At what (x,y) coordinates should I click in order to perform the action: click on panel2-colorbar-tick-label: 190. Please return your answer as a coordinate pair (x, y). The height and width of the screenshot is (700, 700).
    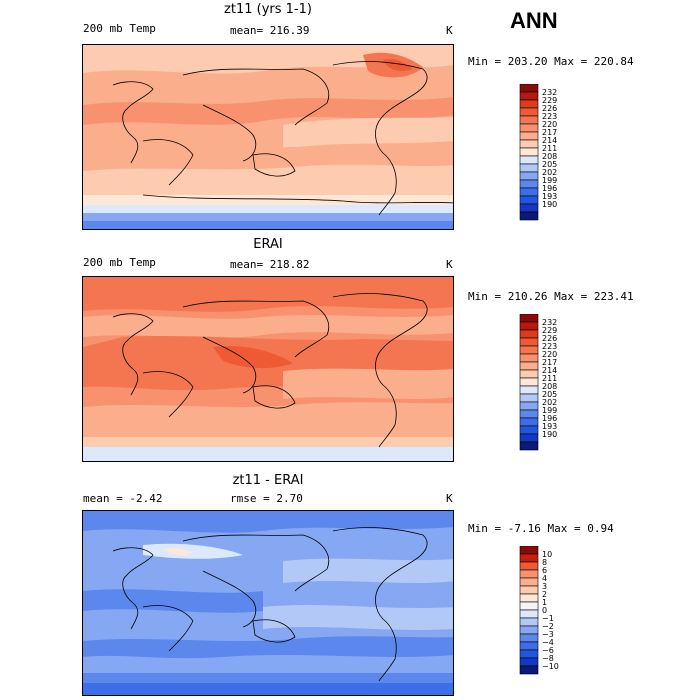
    Looking at the image, I should click on (549, 434).